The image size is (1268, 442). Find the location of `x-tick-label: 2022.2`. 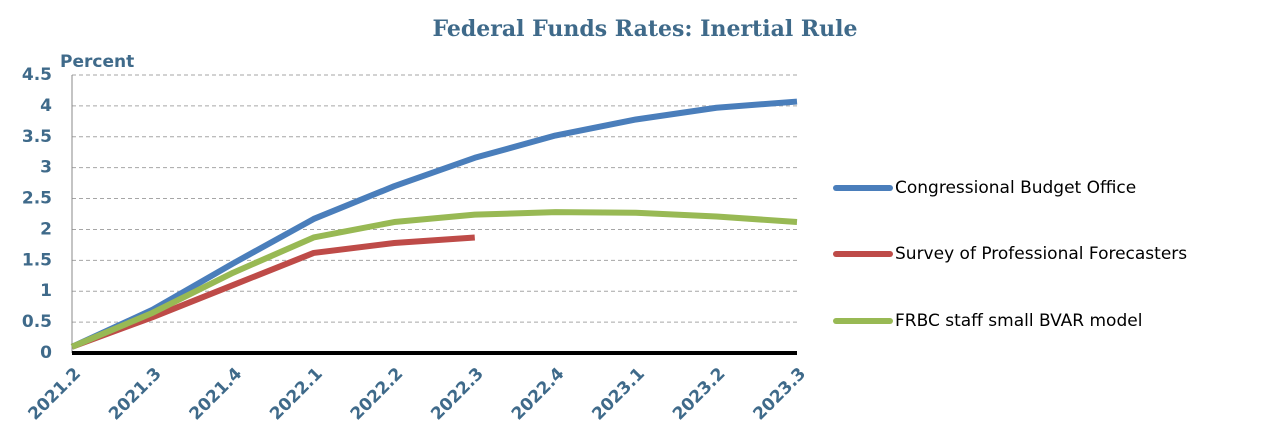

x-tick-label: 2022.2 is located at coordinates (377, 394).